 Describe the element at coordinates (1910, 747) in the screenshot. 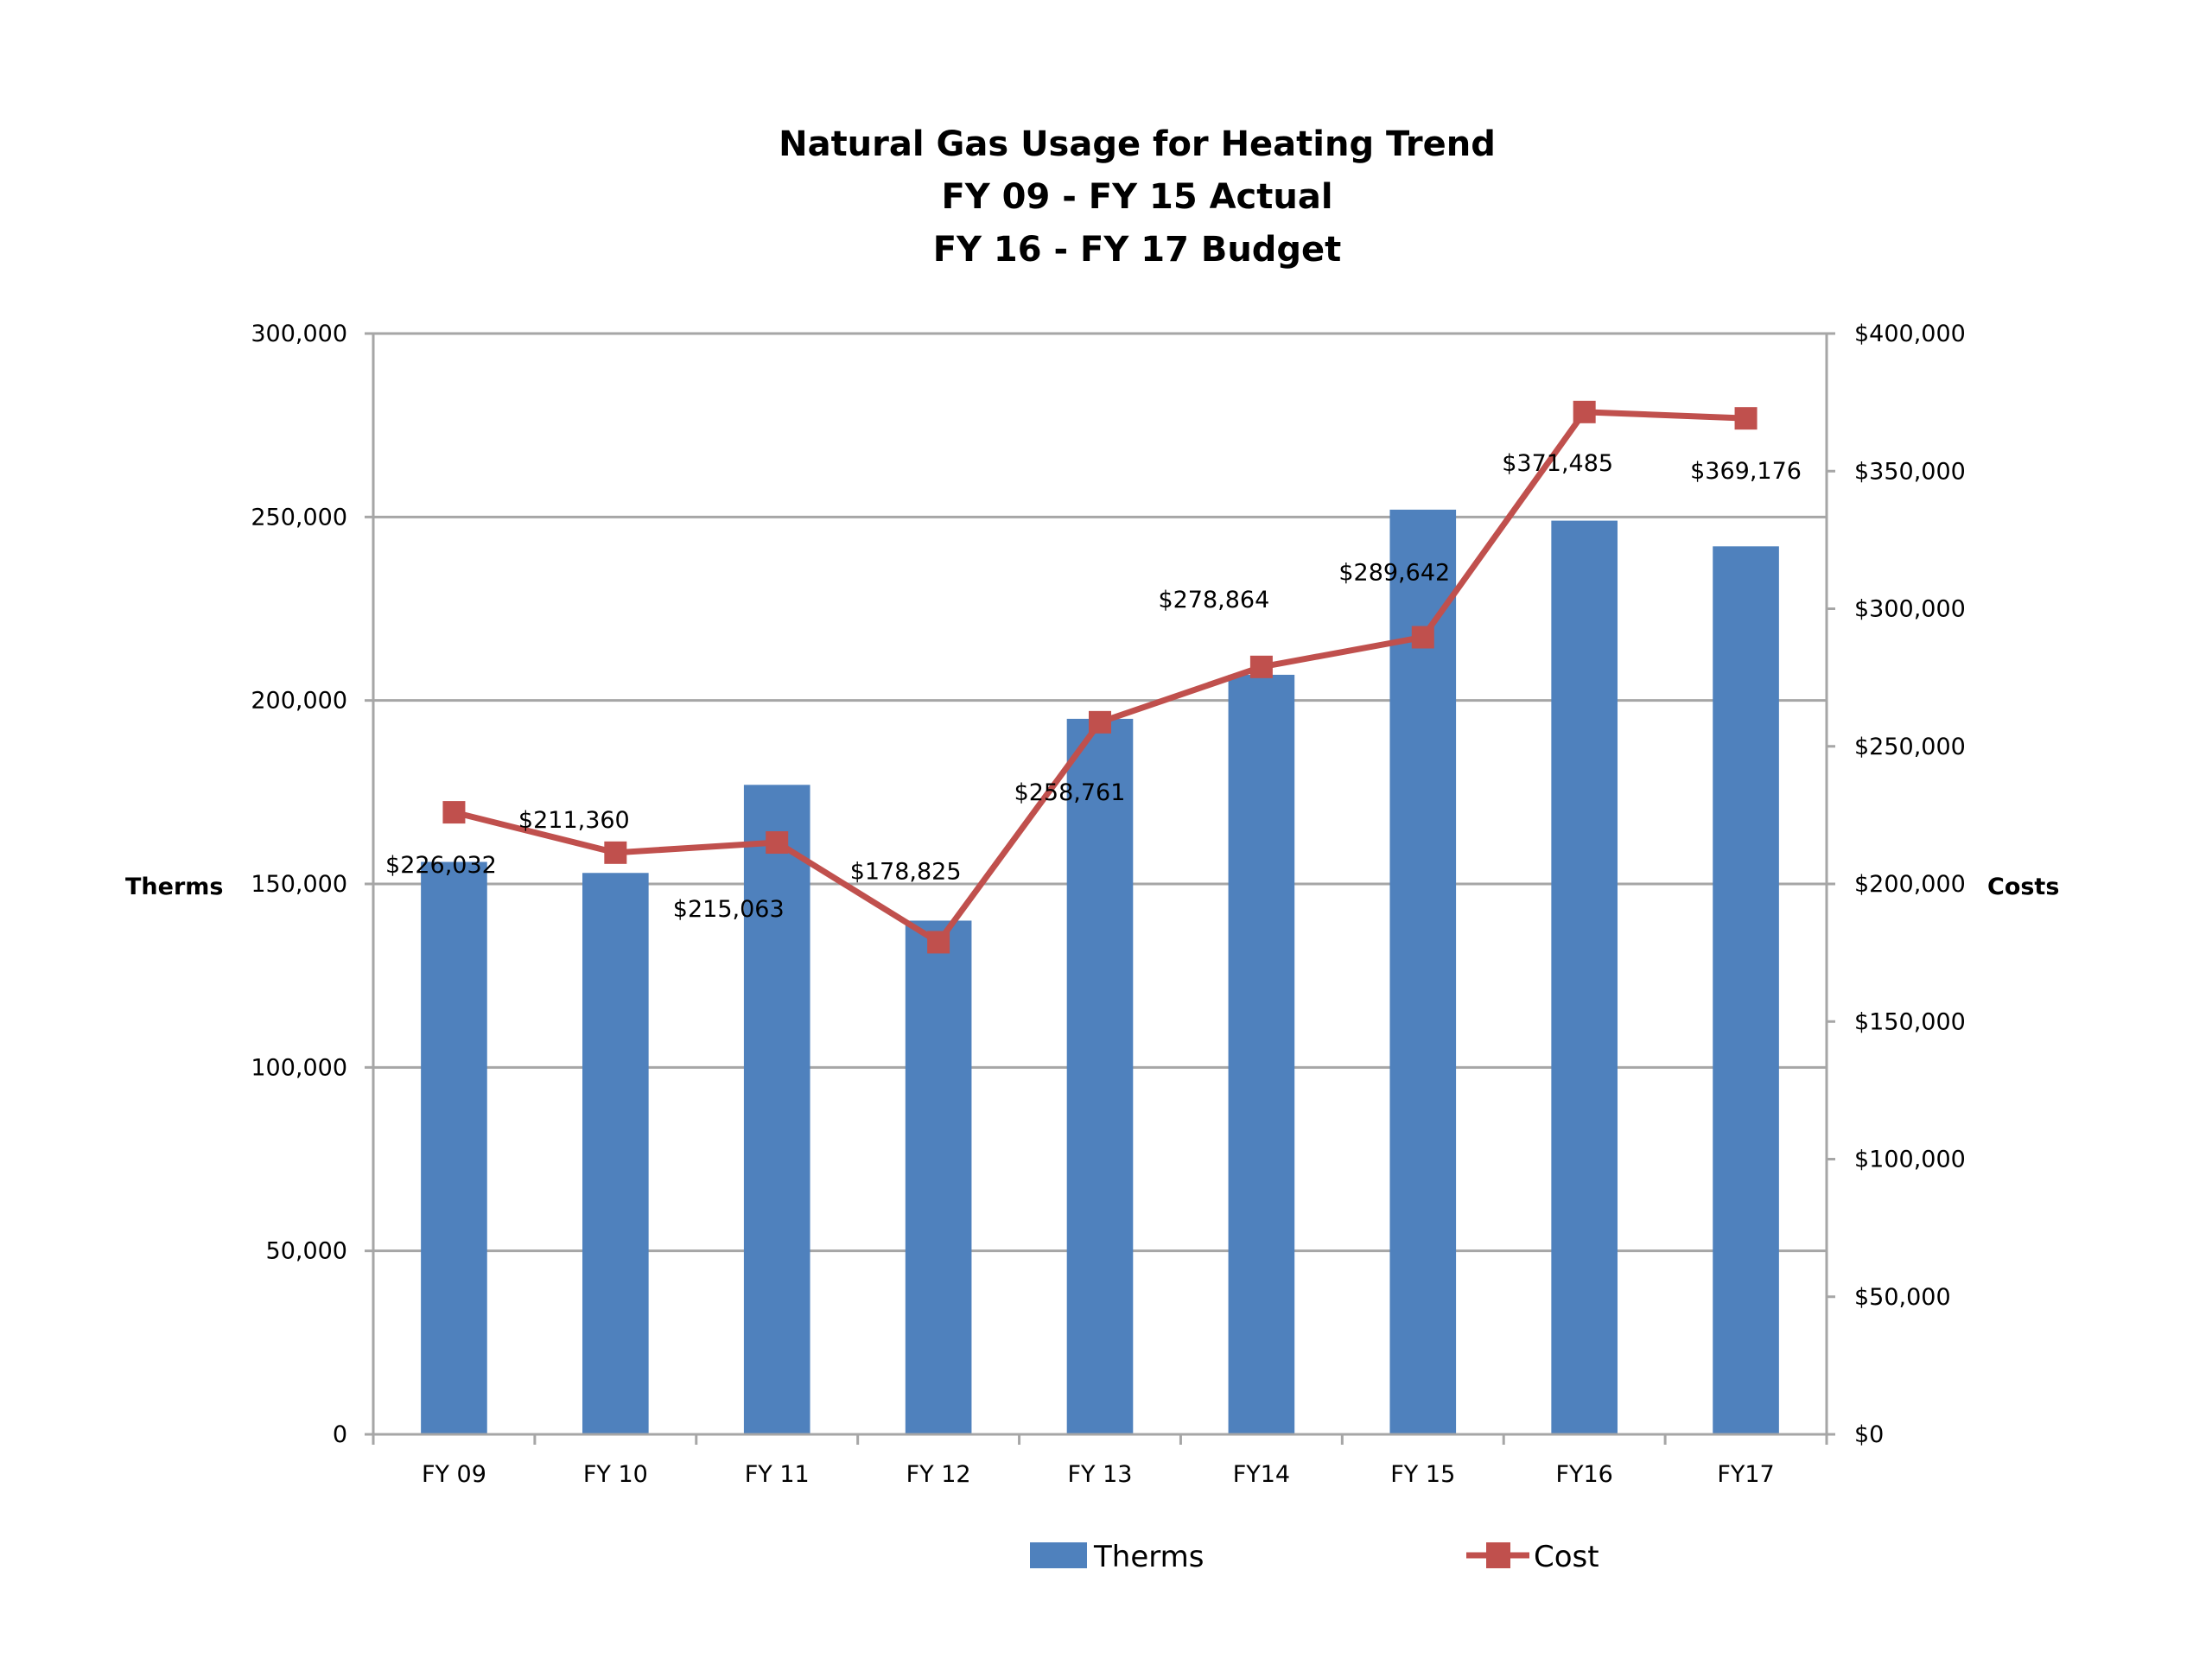

I see `y2-tick-label: $250,000` at that location.